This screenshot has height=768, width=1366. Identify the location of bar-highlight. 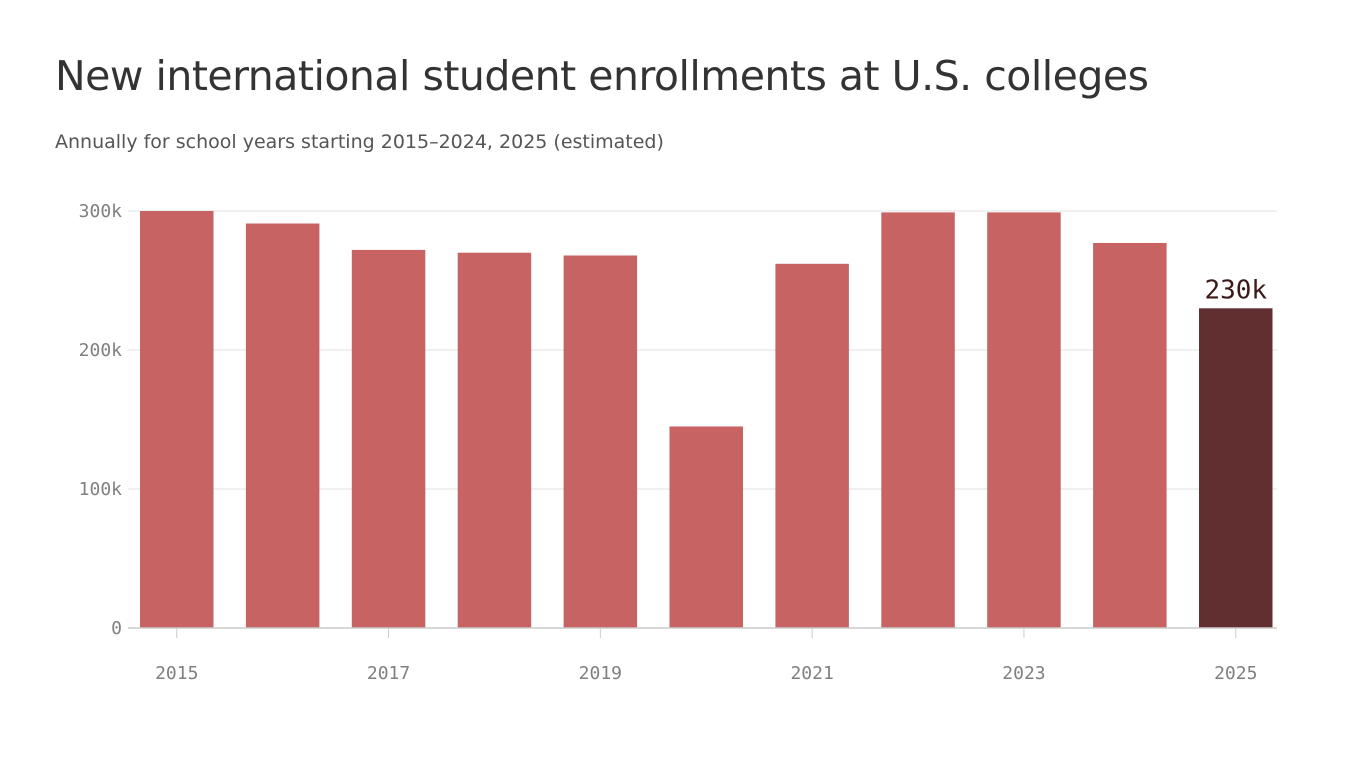
(1236, 468).